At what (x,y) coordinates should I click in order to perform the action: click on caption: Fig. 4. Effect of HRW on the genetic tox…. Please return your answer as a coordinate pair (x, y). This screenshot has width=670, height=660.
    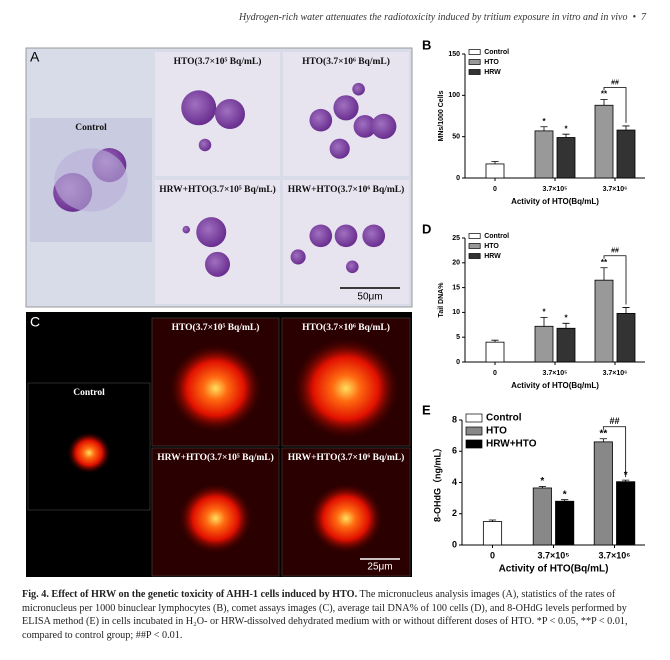
    Looking at the image, I should click on (337, 615).